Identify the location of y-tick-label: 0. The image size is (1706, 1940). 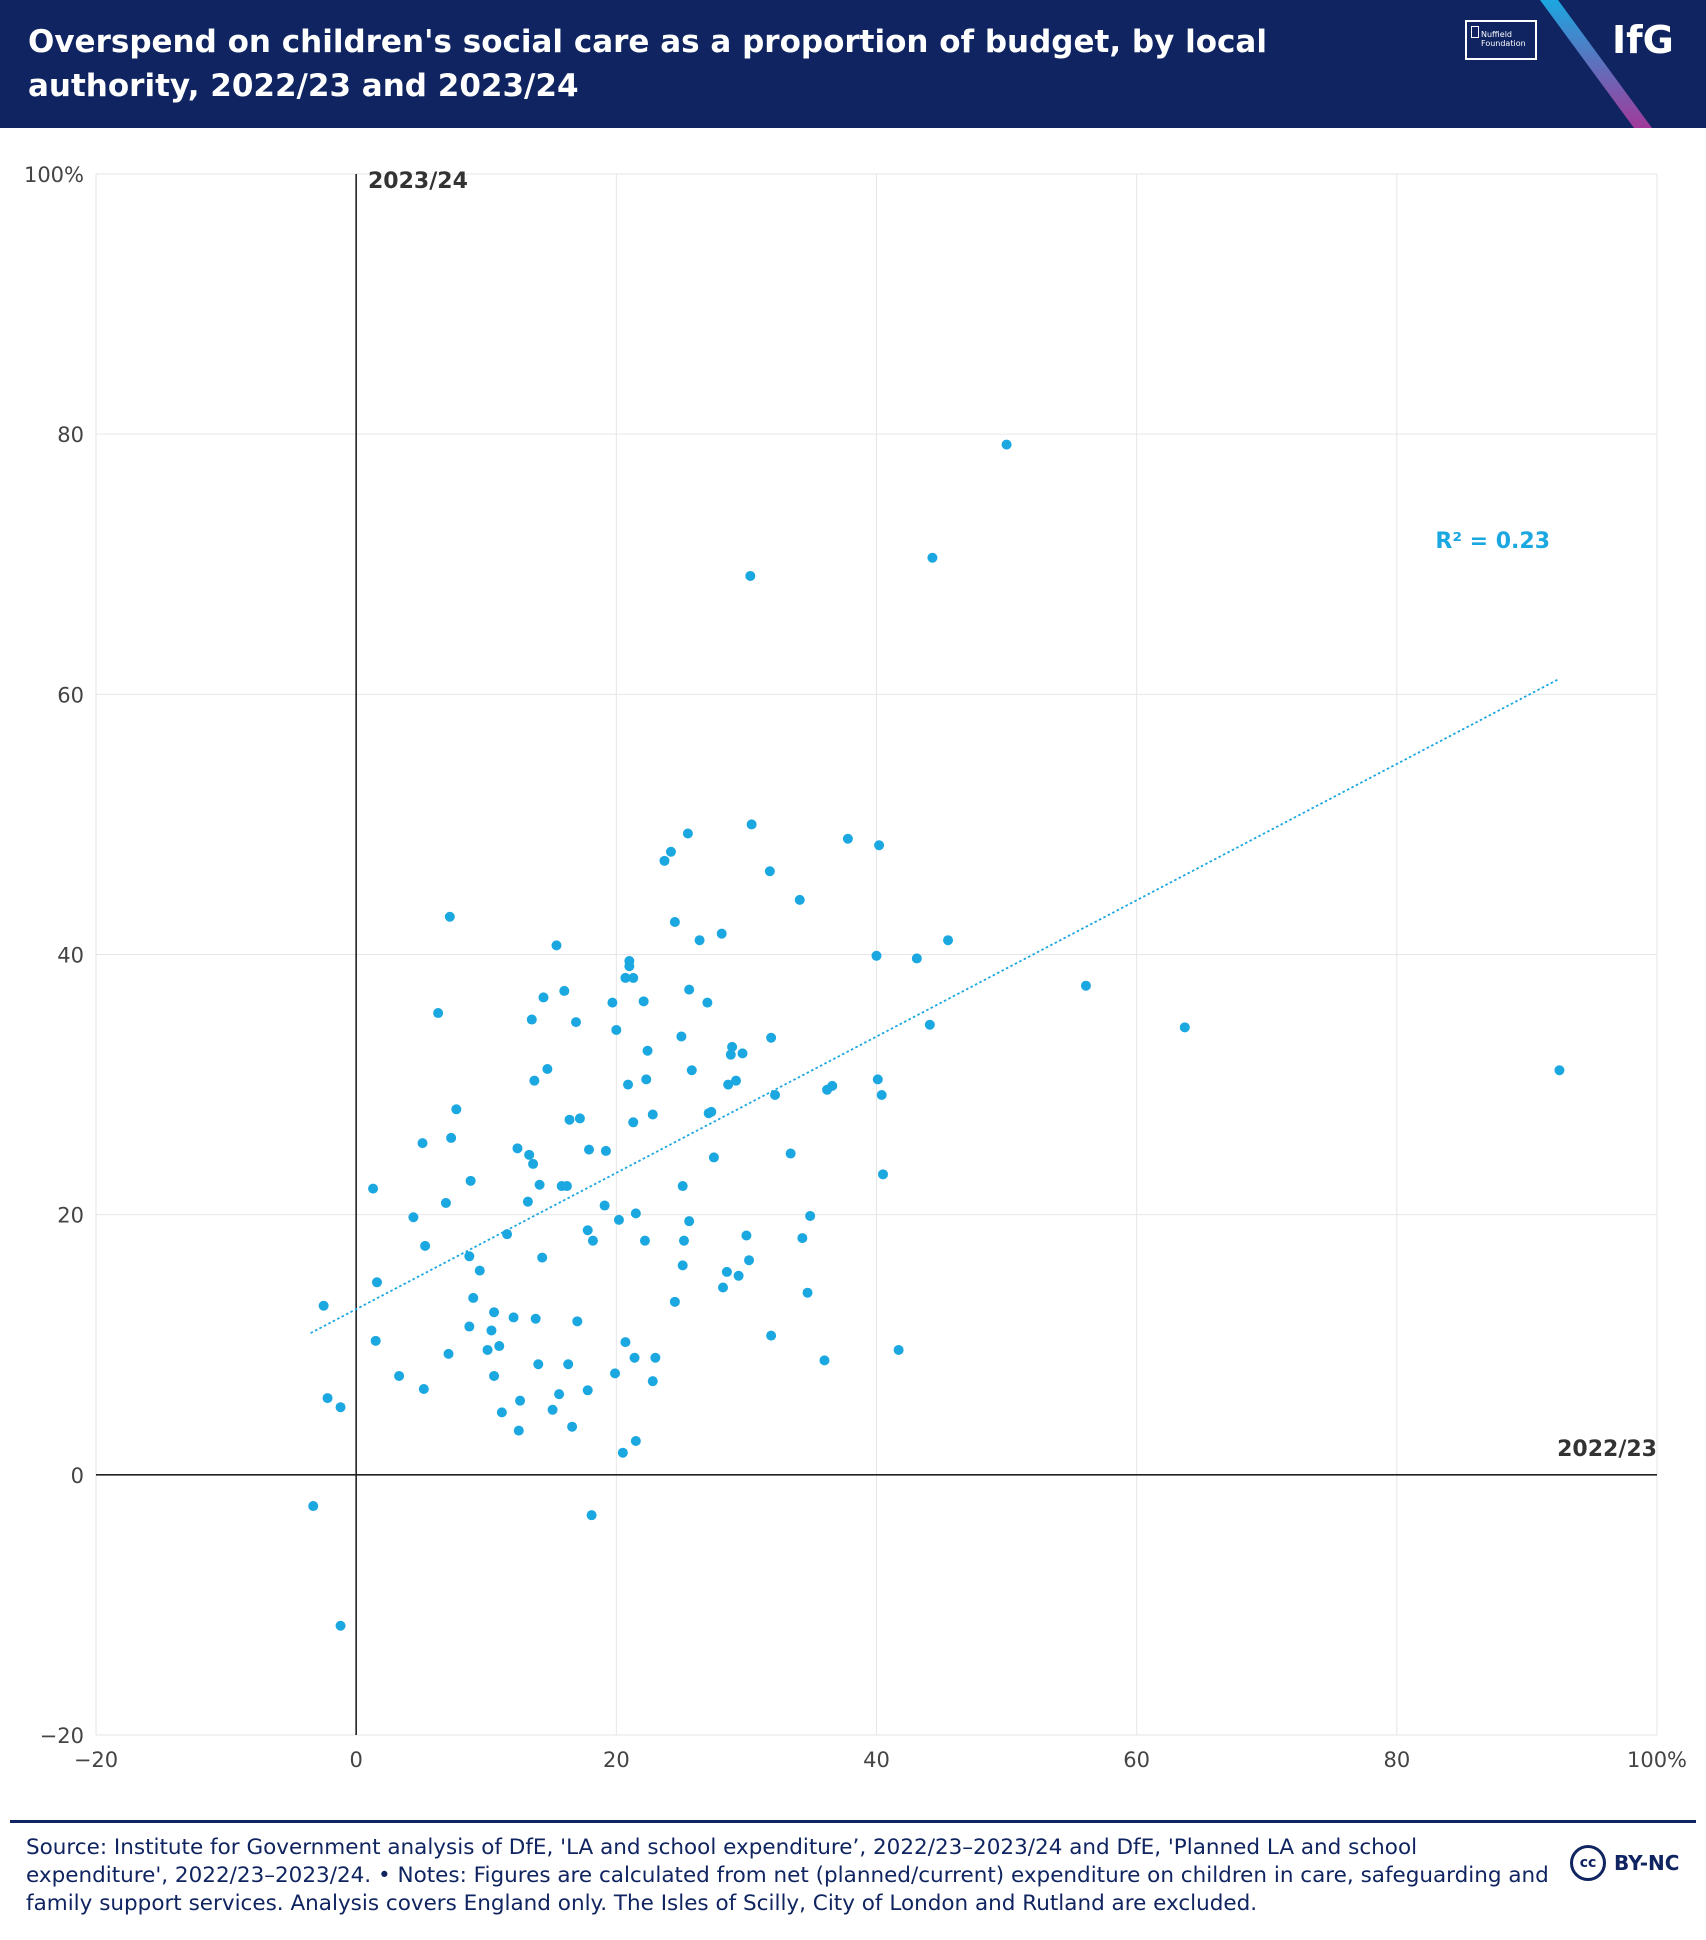
(77, 1476).